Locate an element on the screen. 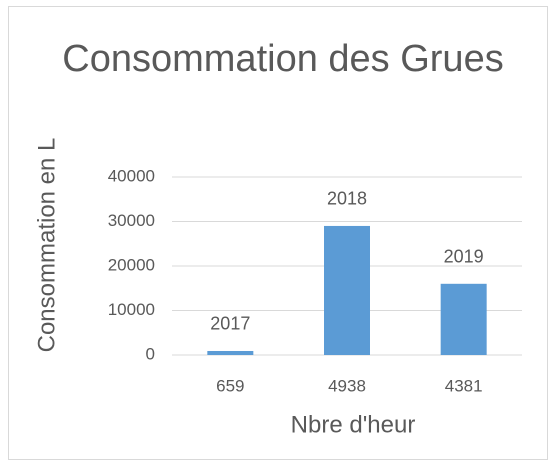 This screenshot has width=557, height=467. x-tick-label: 659 is located at coordinates (230, 385).